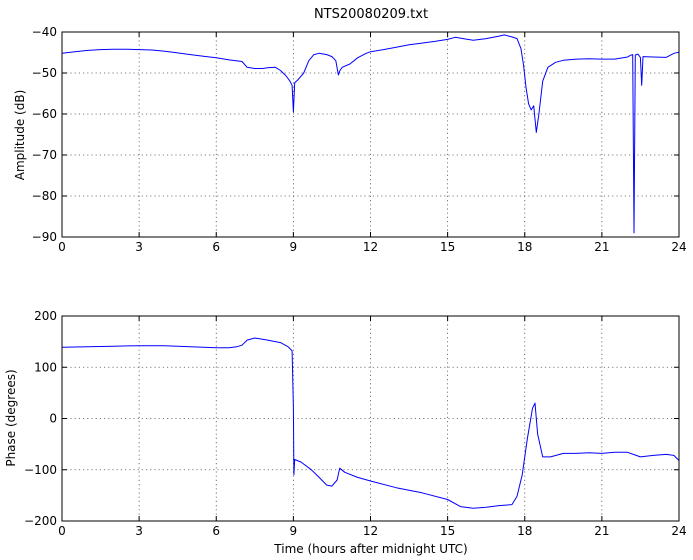  What do you see at coordinates (44, 237) in the screenshot?
I see `y-tick-label: −90` at bounding box center [44, 237].